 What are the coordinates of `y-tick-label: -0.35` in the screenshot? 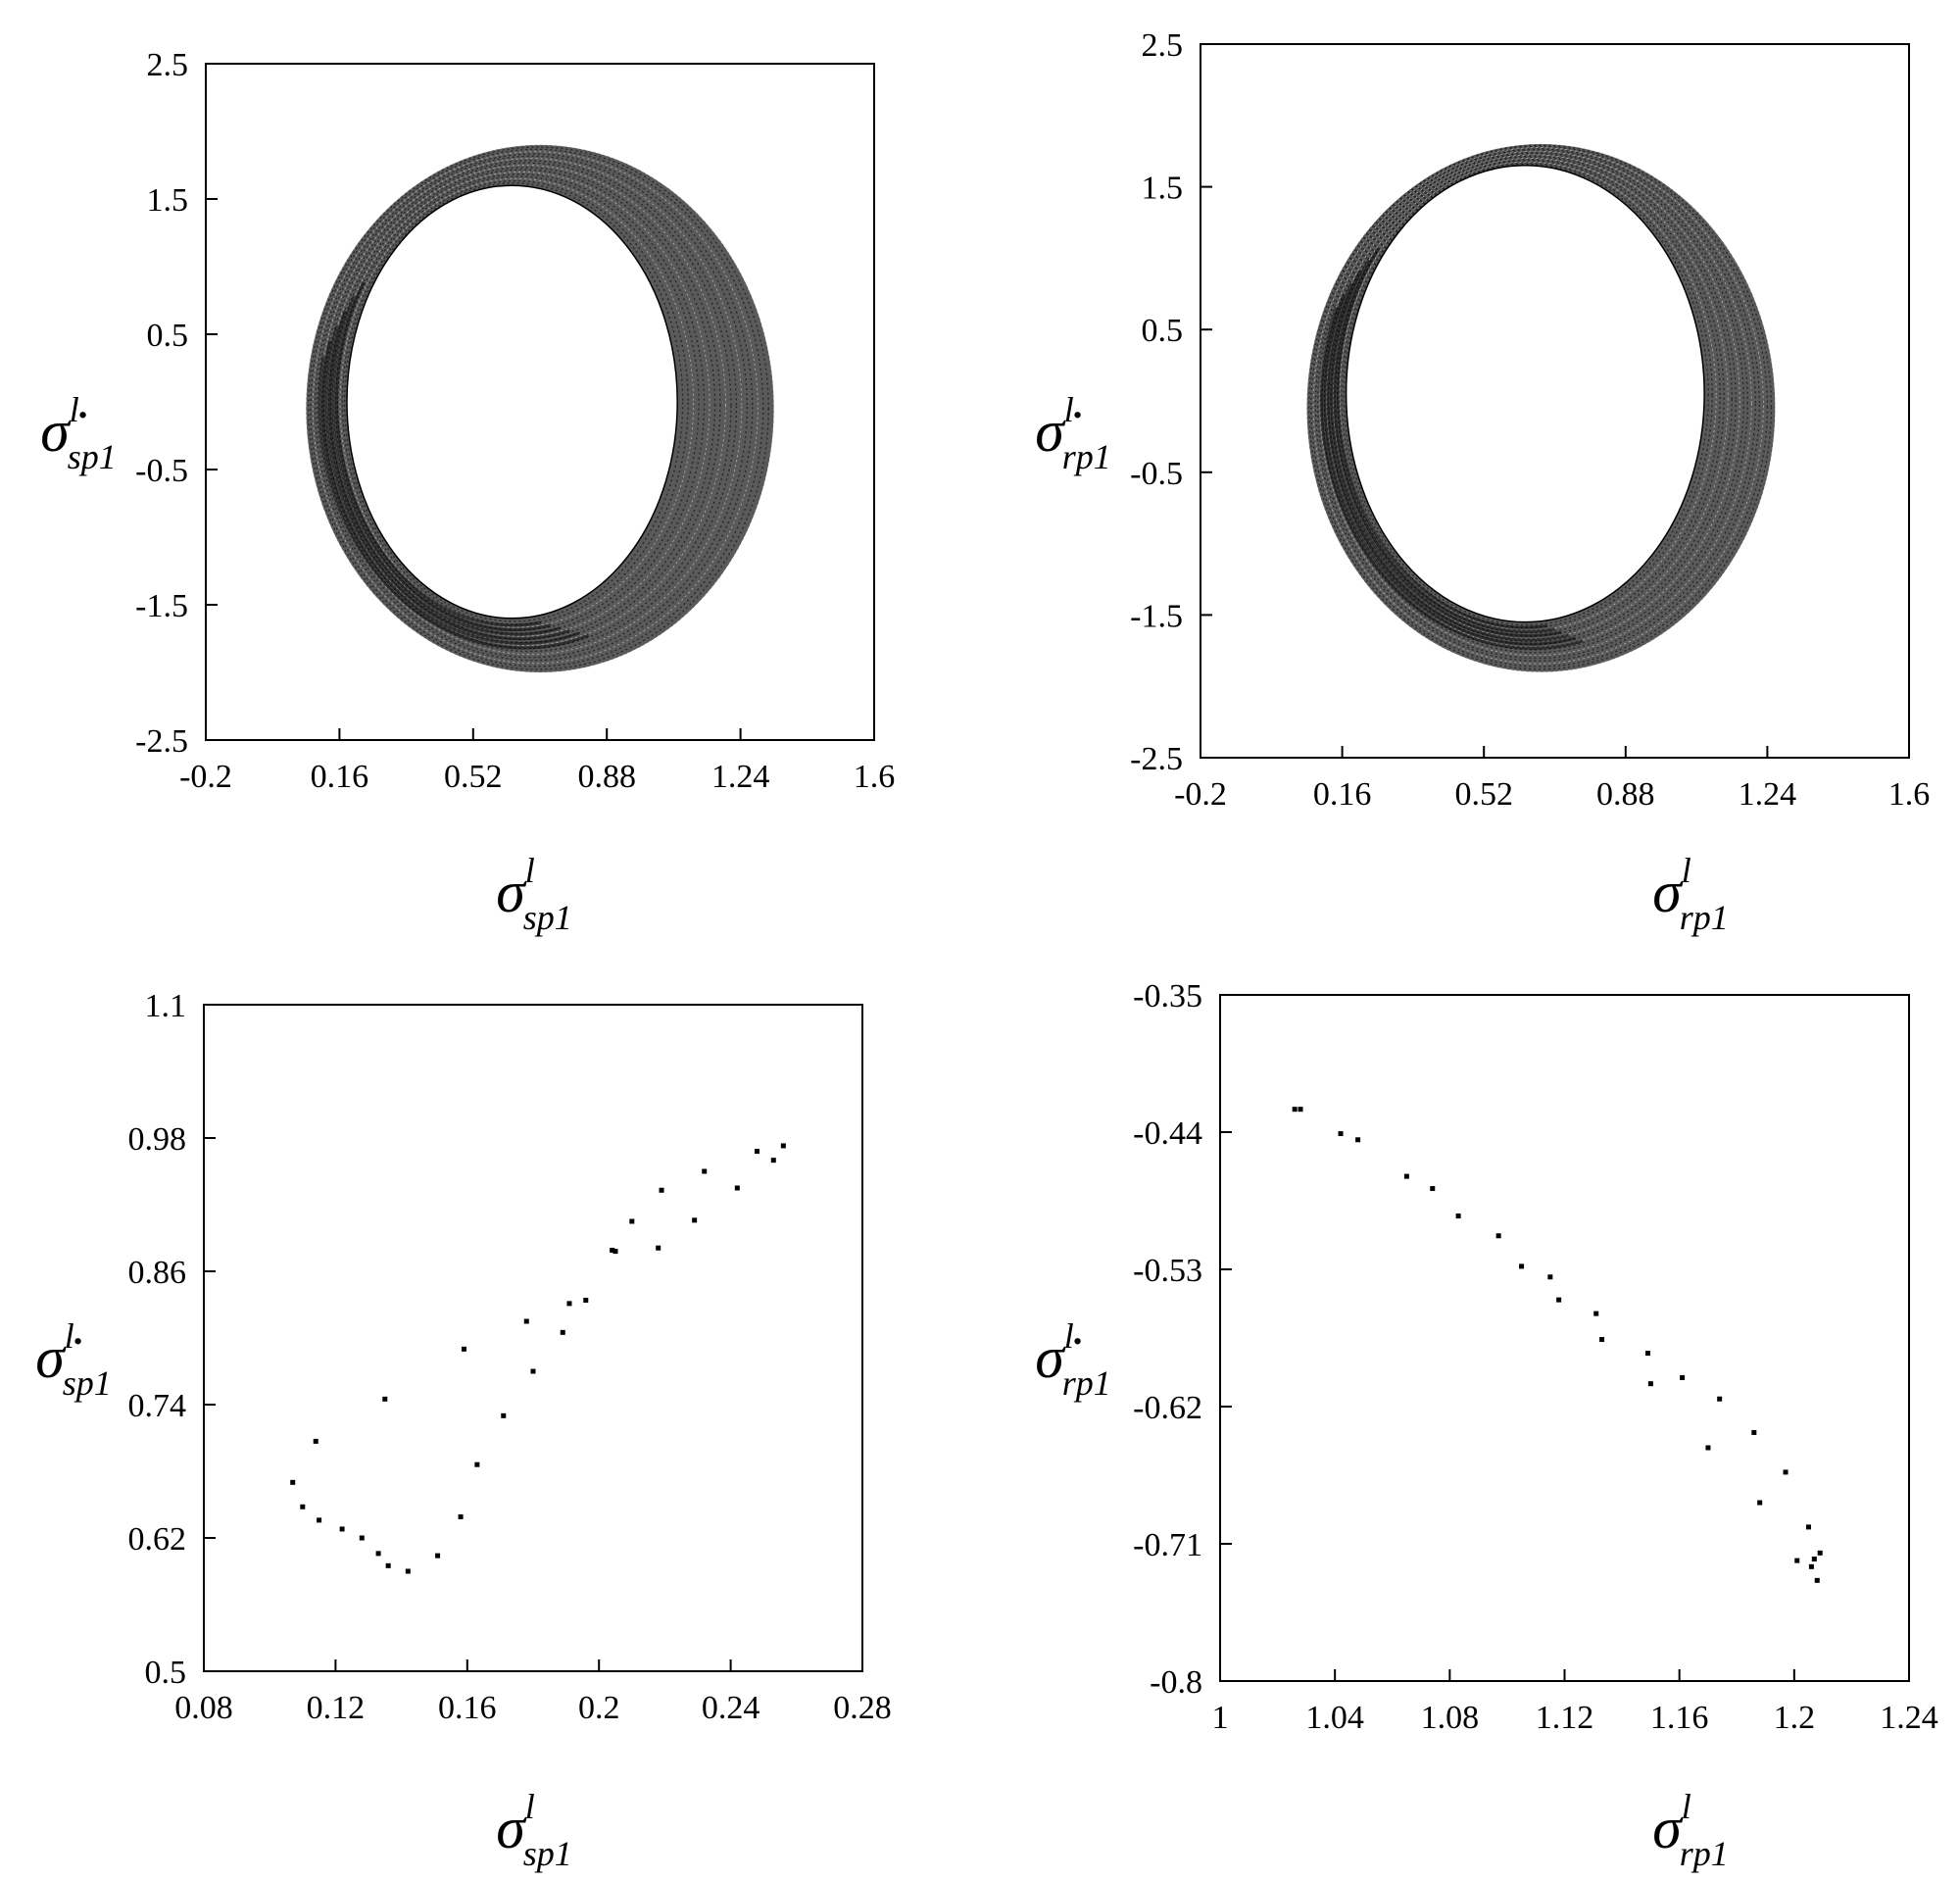 It's located at (1167, 996).